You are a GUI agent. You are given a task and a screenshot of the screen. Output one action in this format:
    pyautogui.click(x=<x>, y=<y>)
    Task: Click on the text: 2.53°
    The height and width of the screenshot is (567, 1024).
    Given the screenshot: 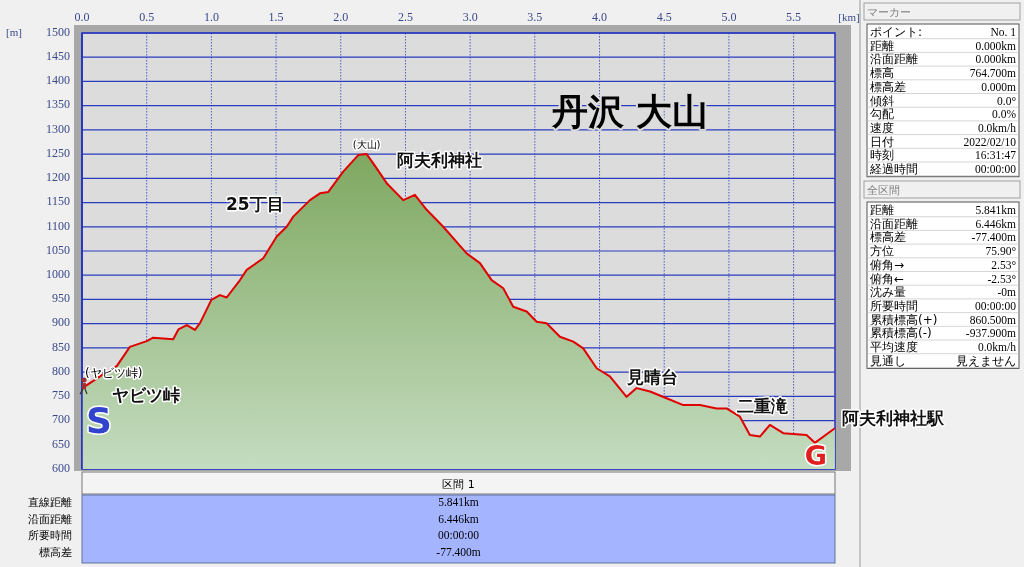 What is the action you would take?
    pyautogui.click(x=1004, y=264)
    